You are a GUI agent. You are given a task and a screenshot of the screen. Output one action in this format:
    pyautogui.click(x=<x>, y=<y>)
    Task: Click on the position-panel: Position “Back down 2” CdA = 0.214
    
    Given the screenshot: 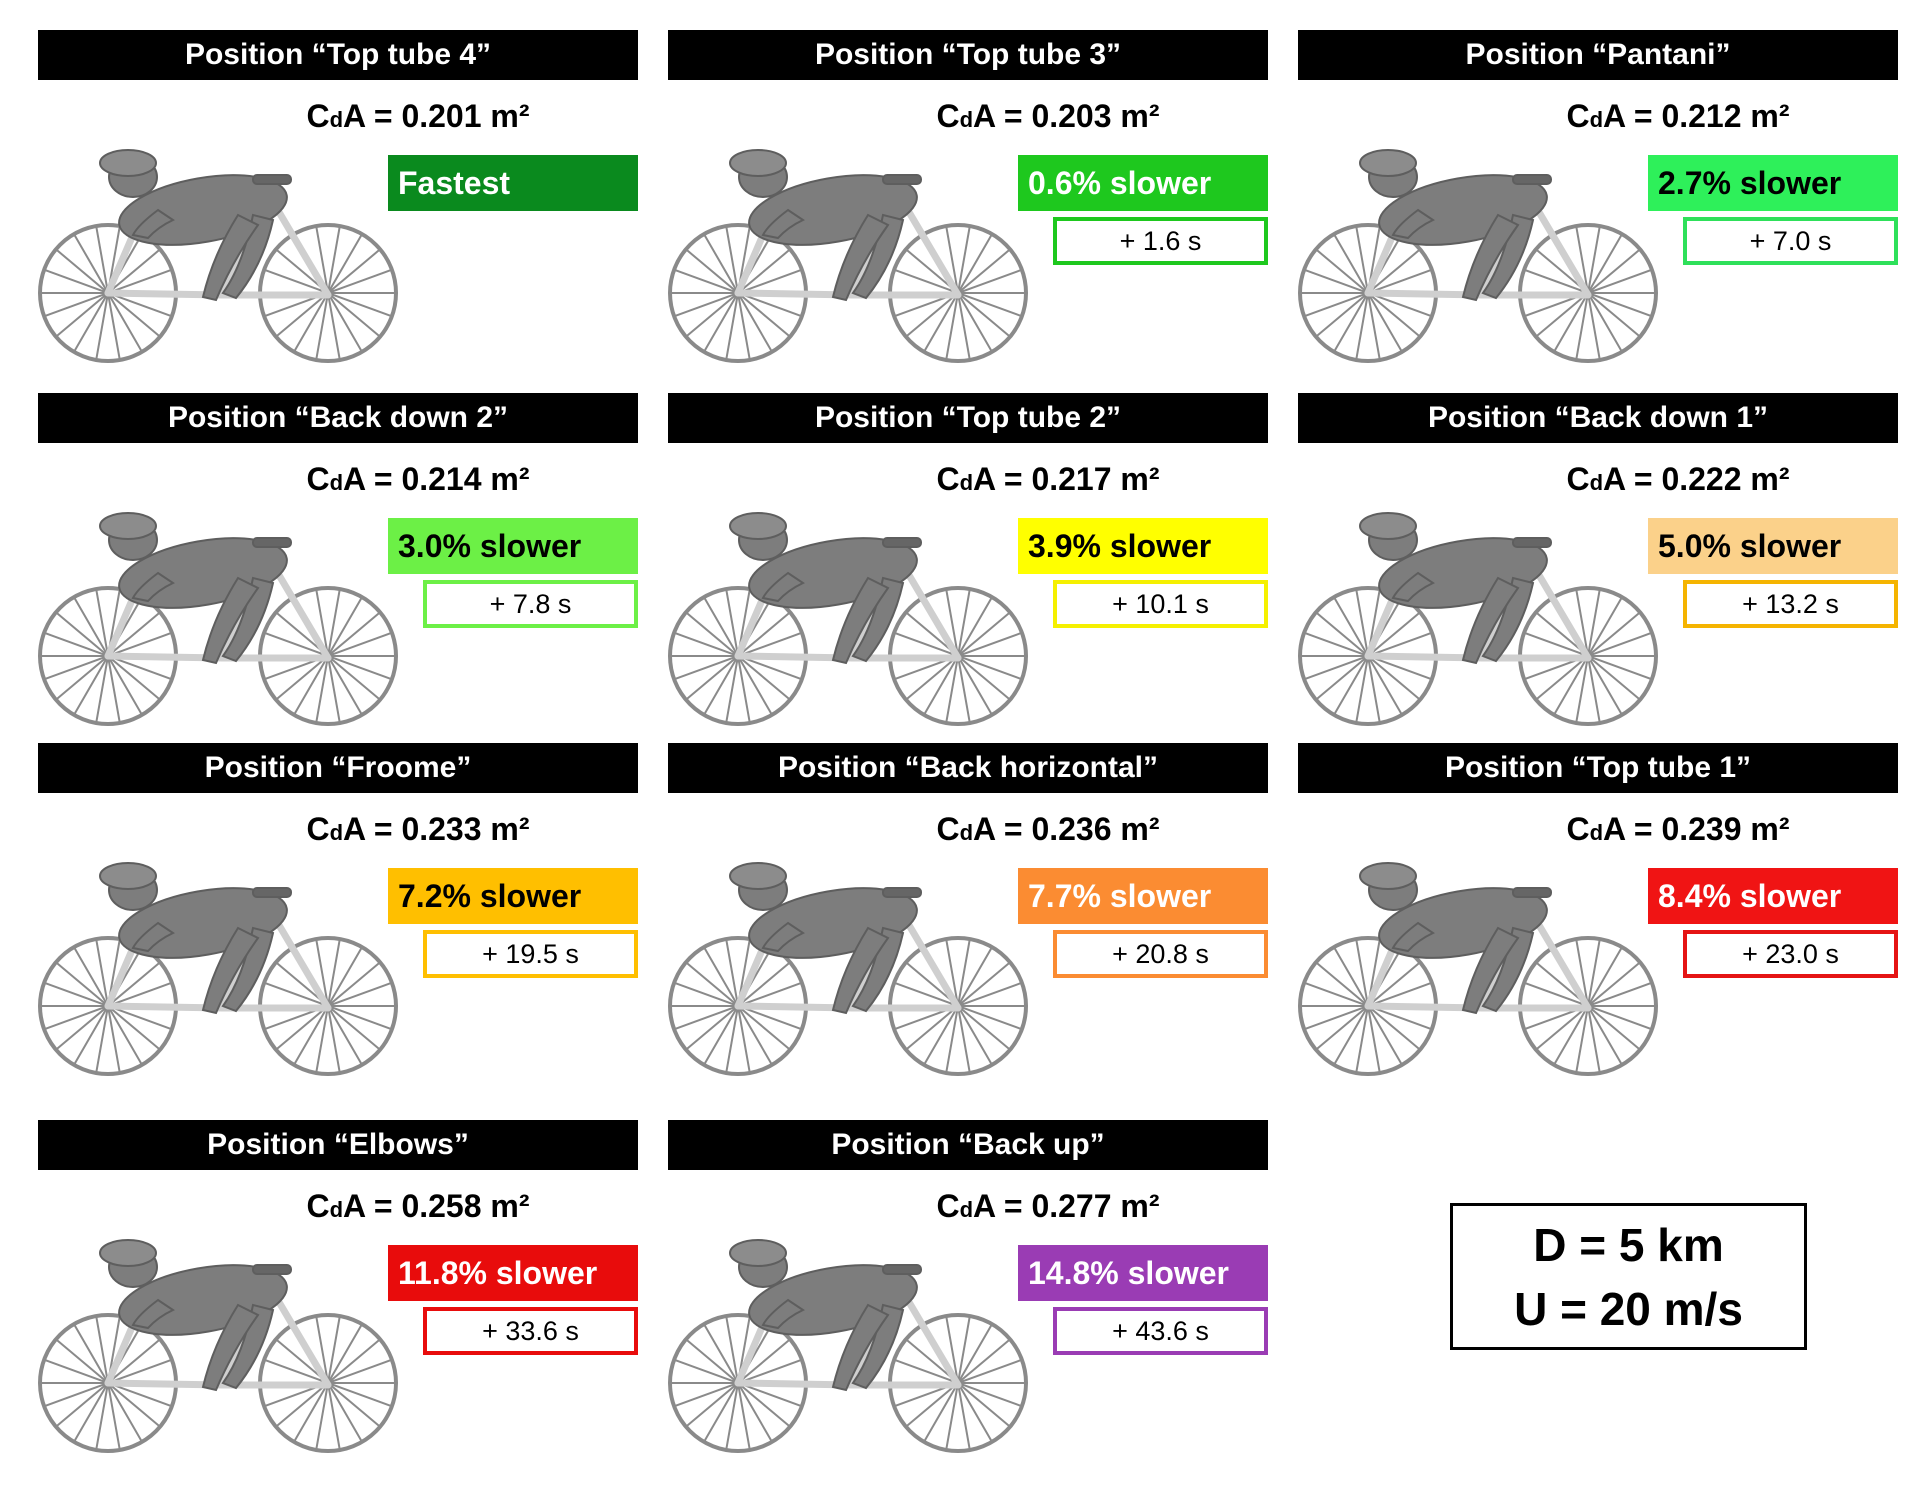 What is the action you would take?
    pyautogui.click(x=338, y=570)
    